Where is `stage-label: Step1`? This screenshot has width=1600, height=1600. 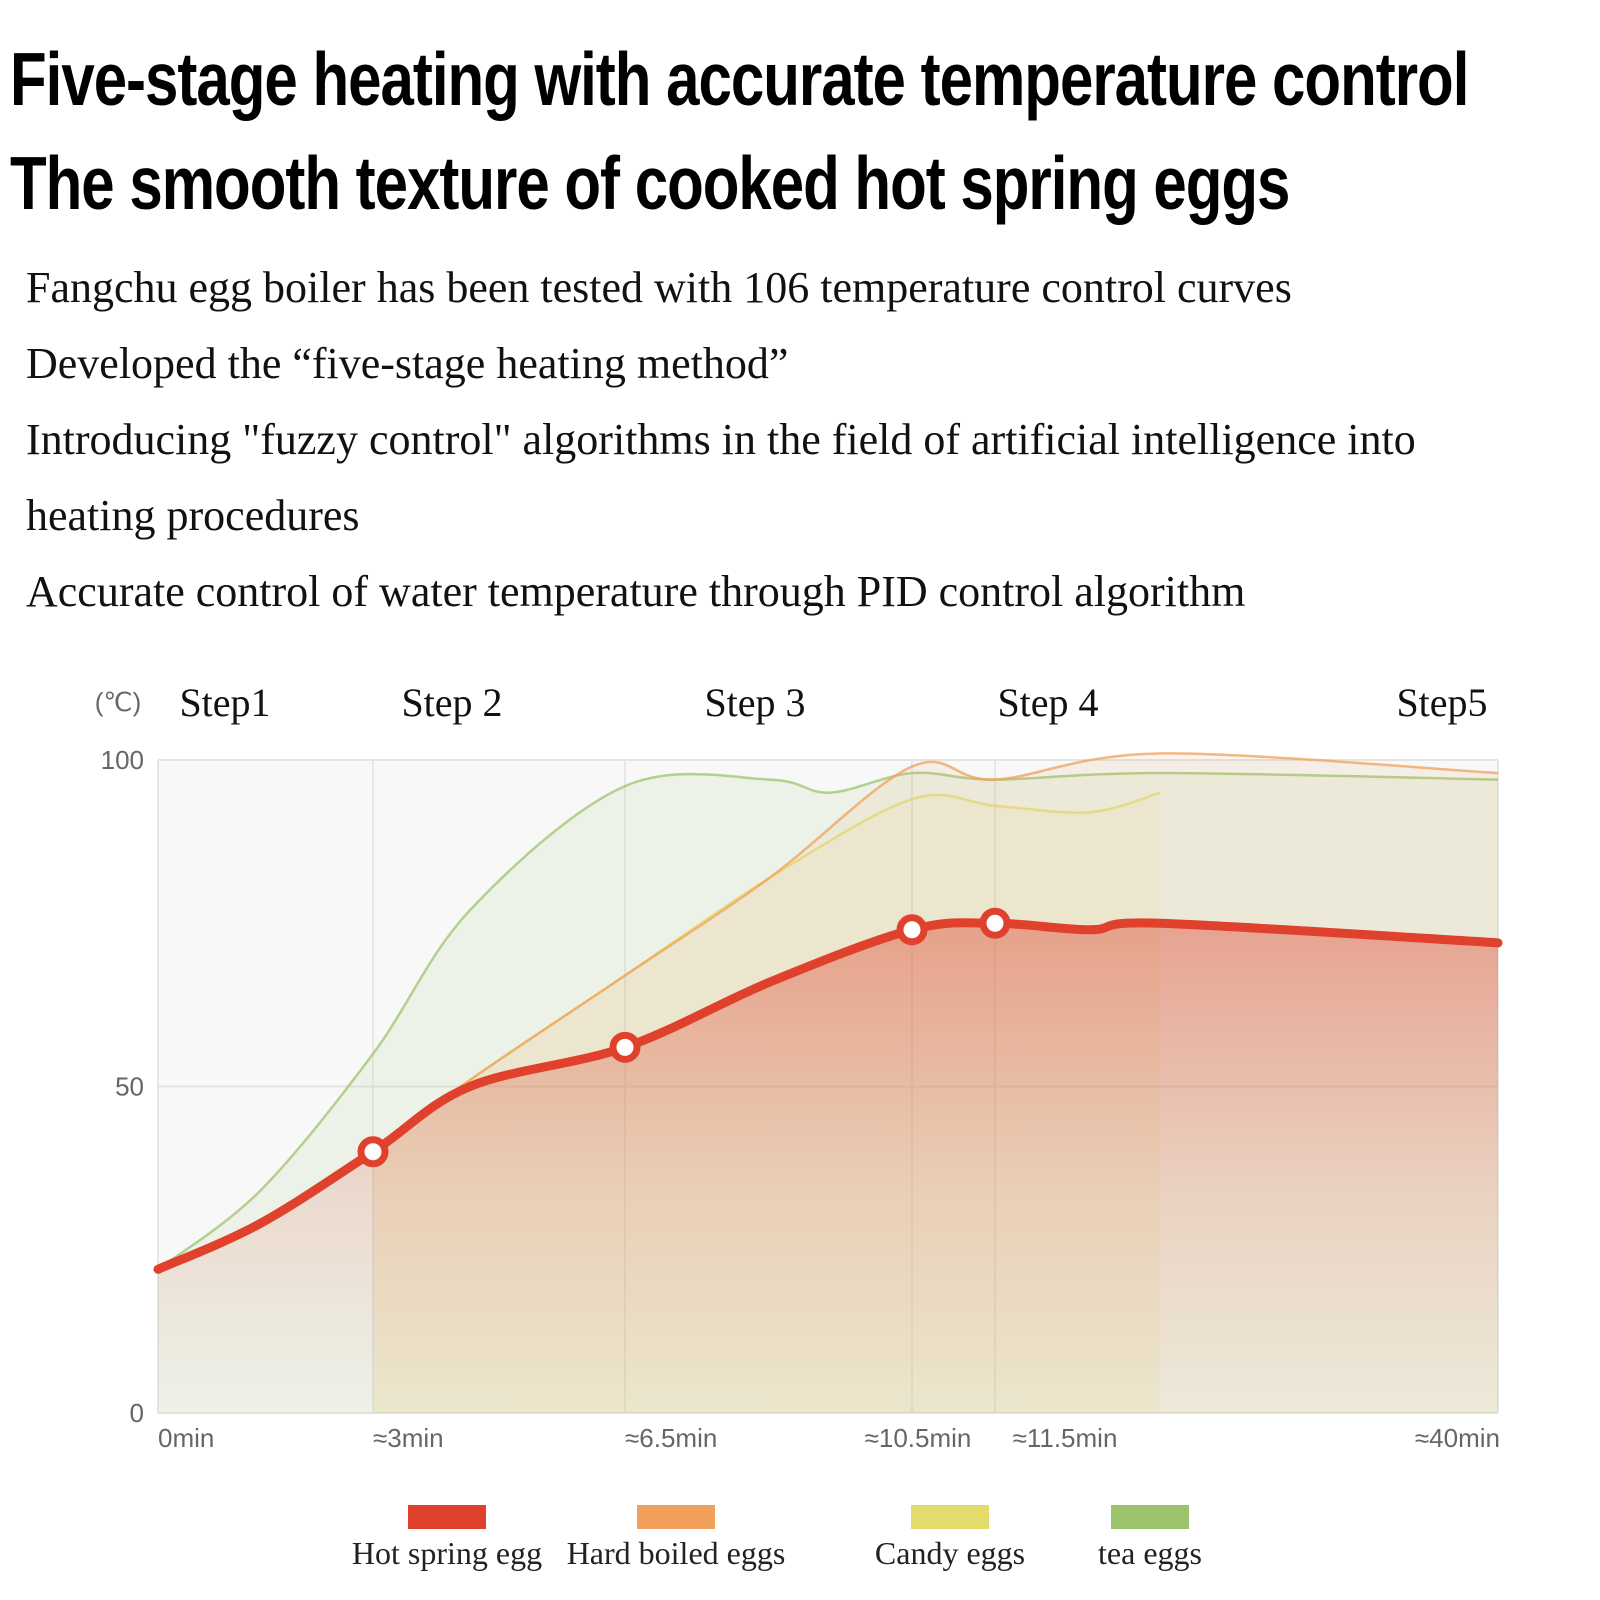 stage-label: Step1 is located at coordinates (224, 702).